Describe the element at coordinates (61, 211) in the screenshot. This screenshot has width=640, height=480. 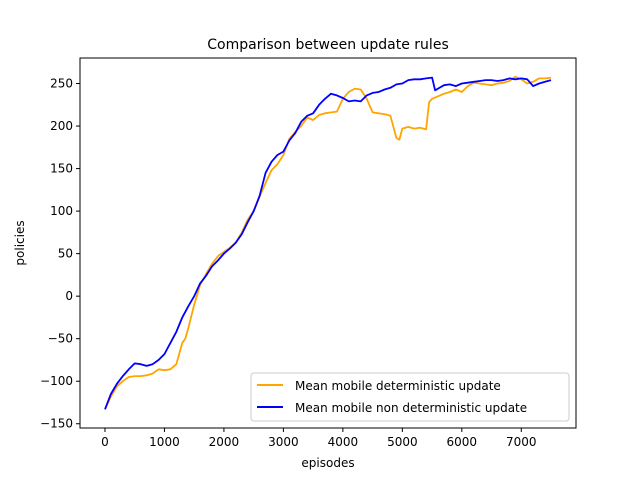
I see `y-tick-label: 100` at that location.